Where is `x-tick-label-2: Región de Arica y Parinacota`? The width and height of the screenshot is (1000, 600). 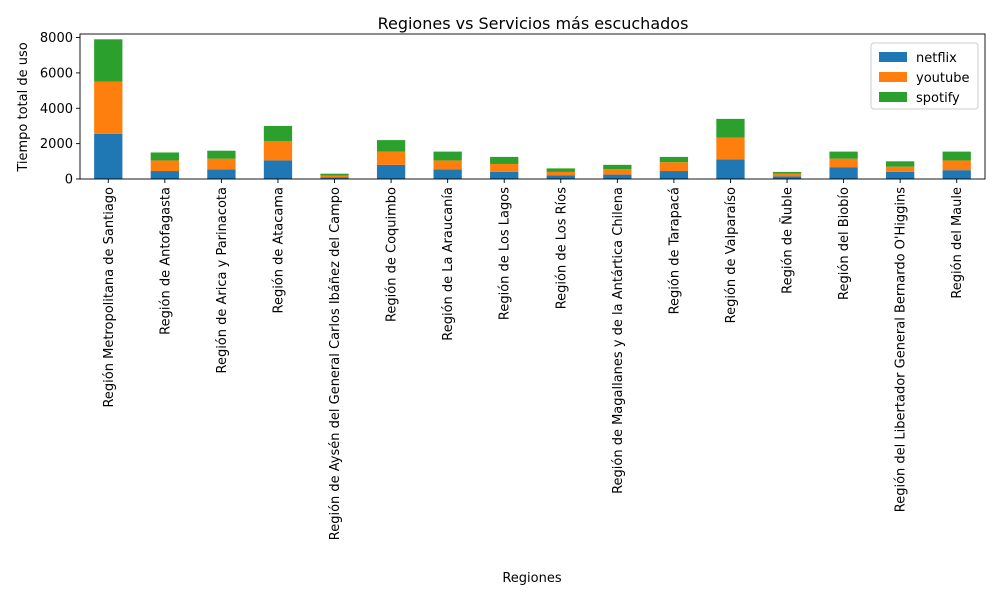
x-tick-label-2: Región de Arica y Parinacota is located at coordinates (222, 280).